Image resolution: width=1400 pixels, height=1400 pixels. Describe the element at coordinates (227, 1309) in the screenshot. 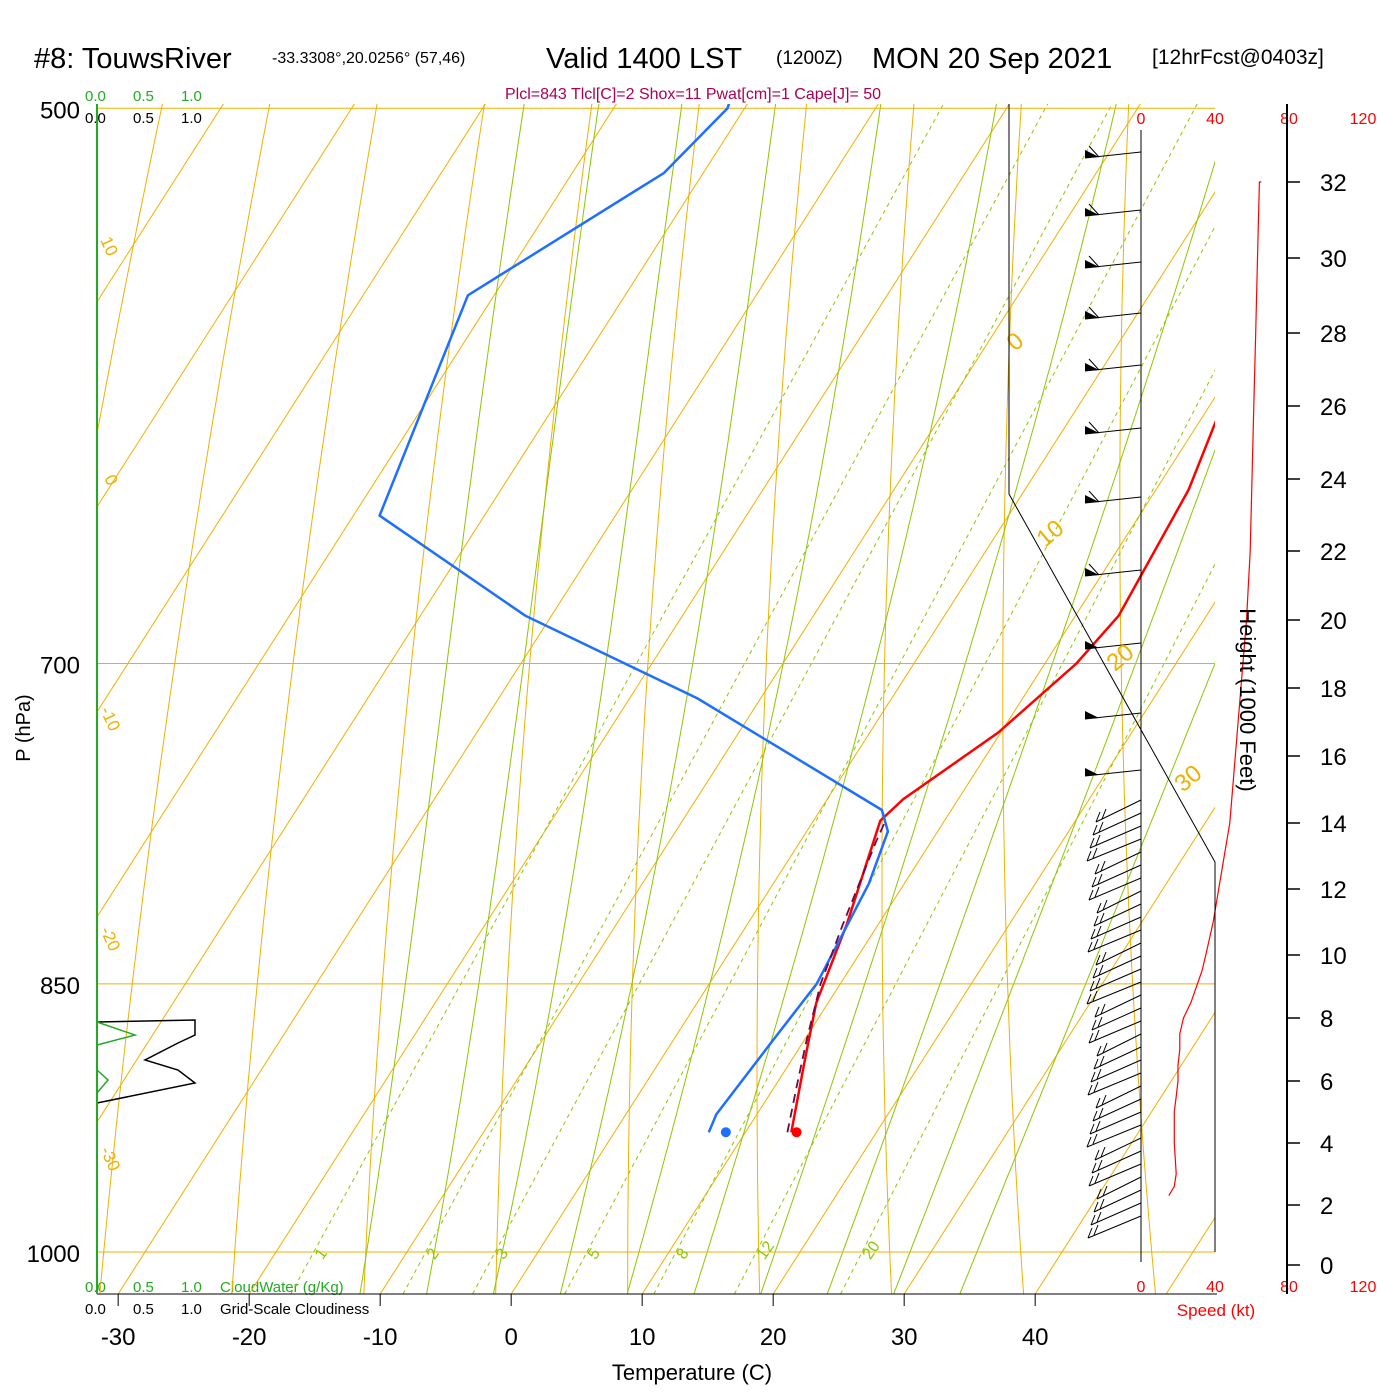

I see `cloudiness-scale-bottom: 0.0 0.5 1.0 Grid-Scale Cloudiness` at that location.